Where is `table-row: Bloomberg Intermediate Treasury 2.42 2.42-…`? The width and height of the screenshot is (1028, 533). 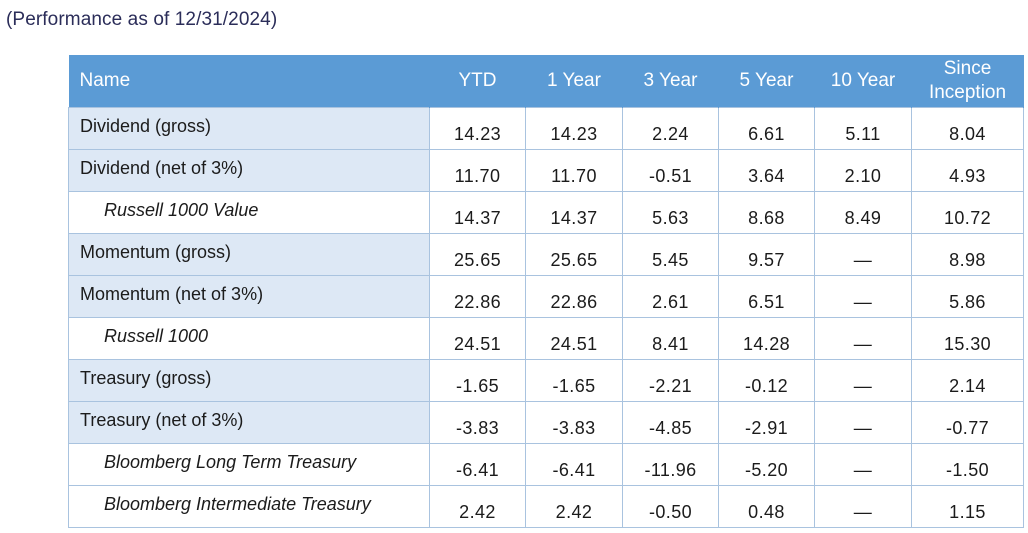
table-row: Bloomberg Intermediate Treasury 2.42 2.42-… is located at coordinates (546, 506).